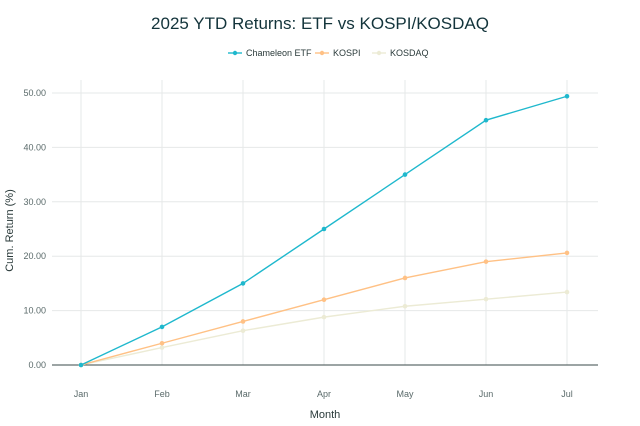 This screenshot has width=640, height=426. Describe the element at coordinates (34, 311) in the screenshot. I see `y-tick-label: 10.00` at that location.